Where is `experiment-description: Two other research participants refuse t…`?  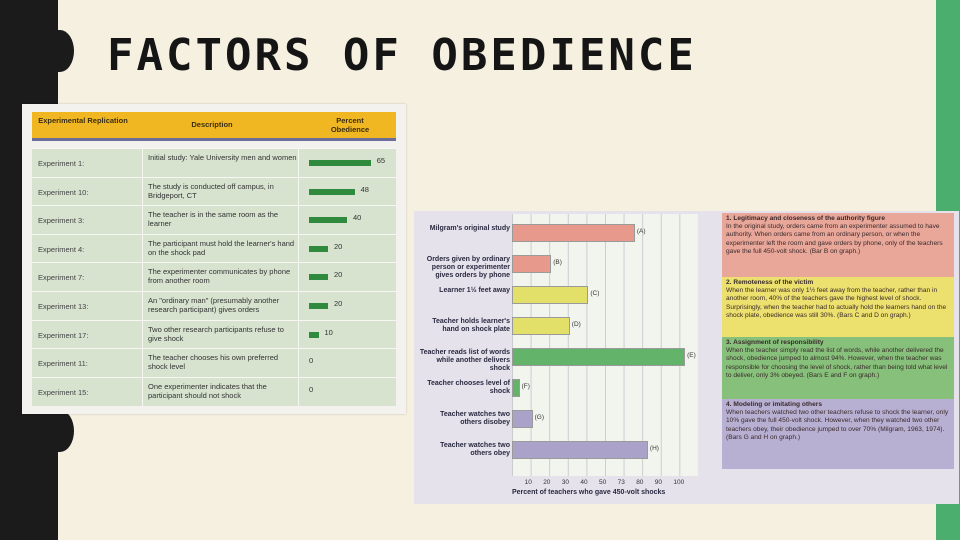
experiment-description: Two other research participants refuse t… is located at coordinates (216, 333).